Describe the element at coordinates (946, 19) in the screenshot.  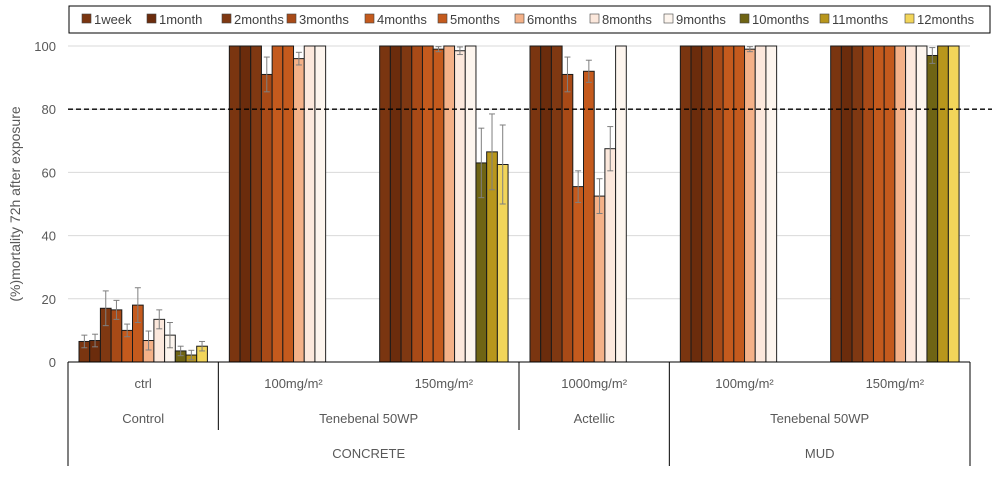
I see `legend-label: 12months` at that location.